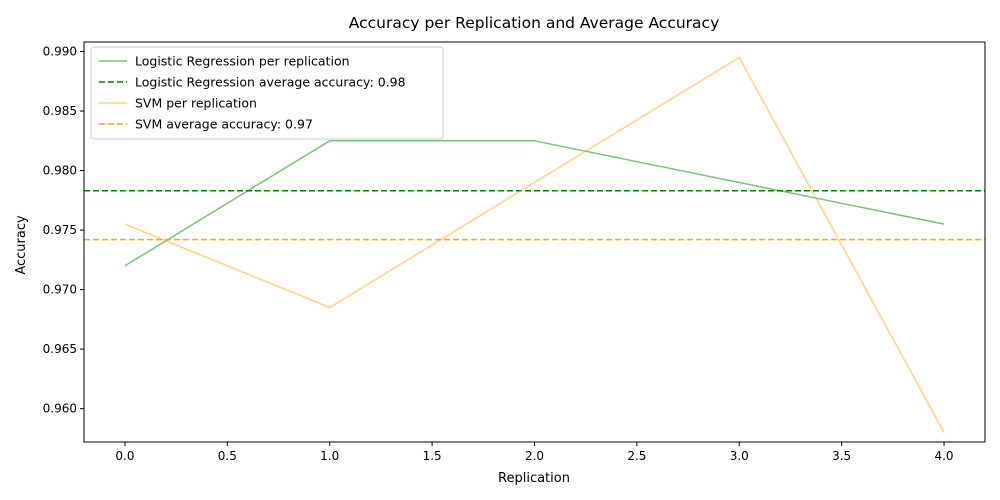 This screenshot has width=1000, height=500. What do you see at coordinates (227, 456) in the screenshot?
I see `x-tick-label: 0.5` at bounding box center [227, 456].